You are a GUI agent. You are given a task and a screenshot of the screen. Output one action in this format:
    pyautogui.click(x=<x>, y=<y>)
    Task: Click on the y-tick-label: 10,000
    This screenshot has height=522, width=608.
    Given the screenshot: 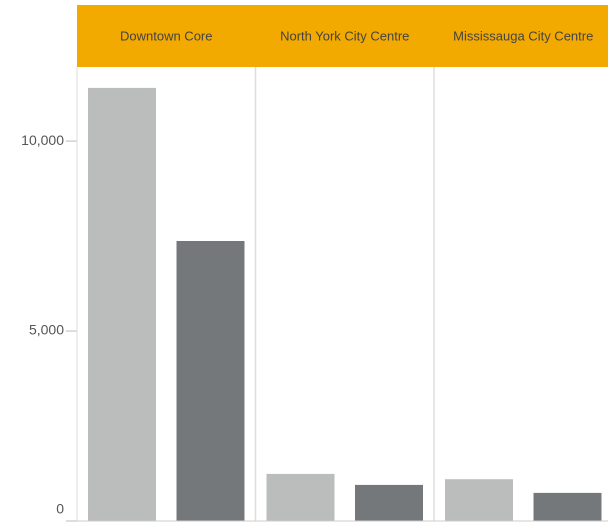 What is the action you would take?
    pyautogui.click(x=42, y=140)
    